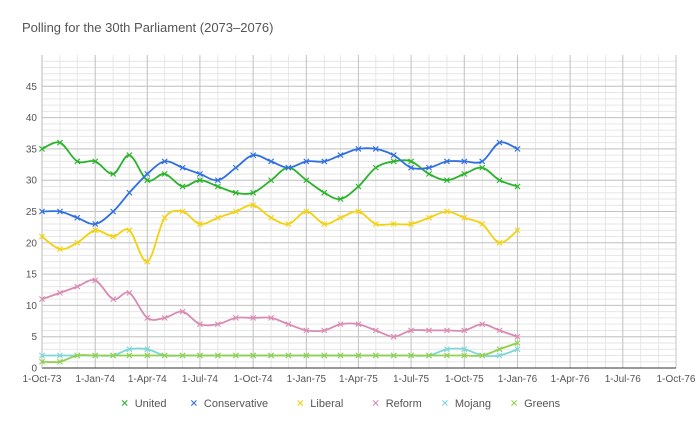 This screenshot has width=700, height=432. I want to click on legend-item-reform: Reform, so click(397, 404).